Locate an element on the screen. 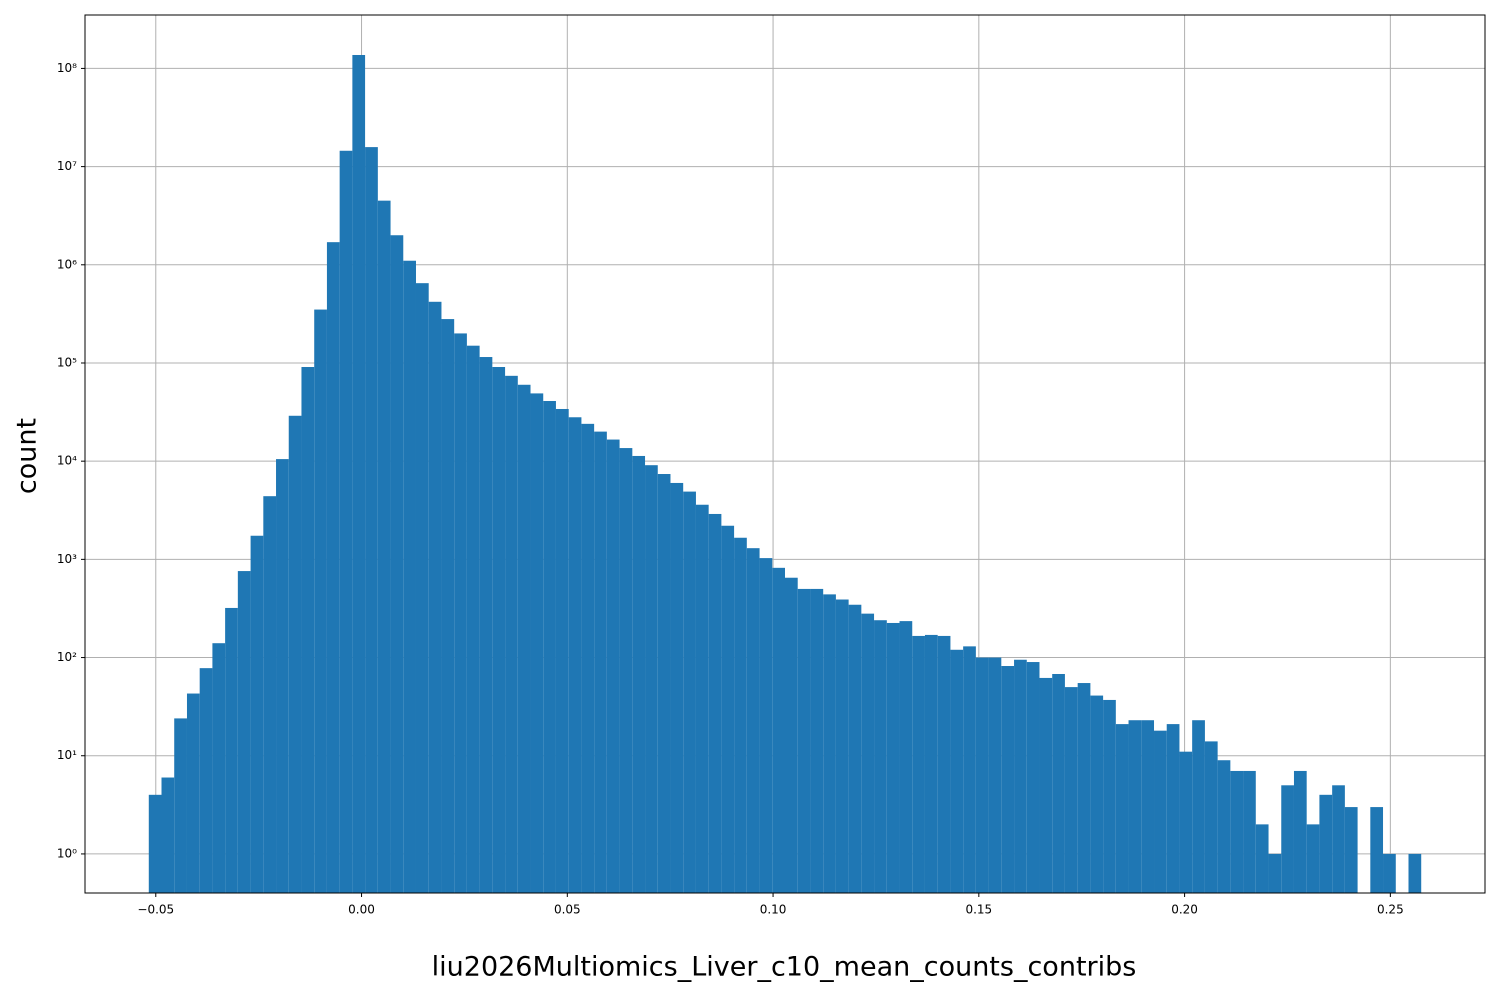  y-tick-label: 10⁶ is located at coordinates (67, 264).